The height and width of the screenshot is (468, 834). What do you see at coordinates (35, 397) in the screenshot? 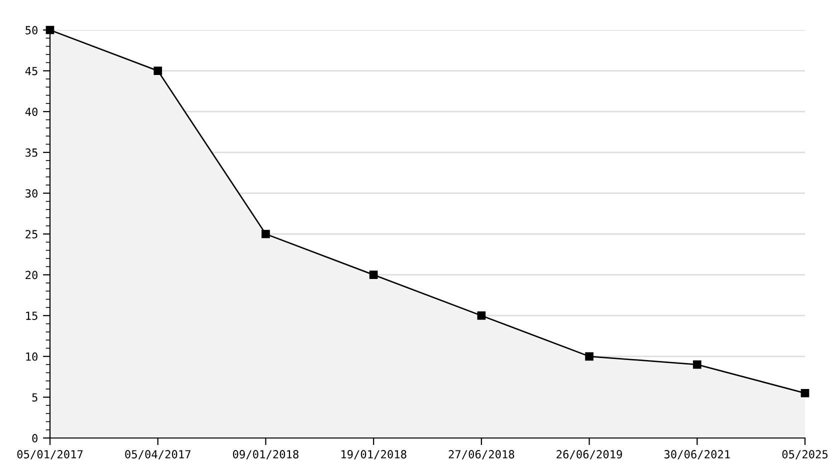
I see `y-tick-label: 5` at bounding box center [35, 397].